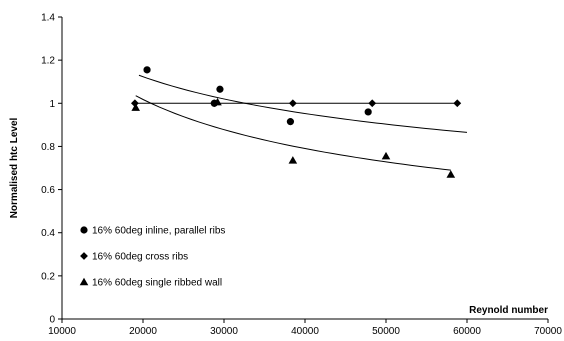  I want to click on y-tick-label: 0.6, so click(48, 190).